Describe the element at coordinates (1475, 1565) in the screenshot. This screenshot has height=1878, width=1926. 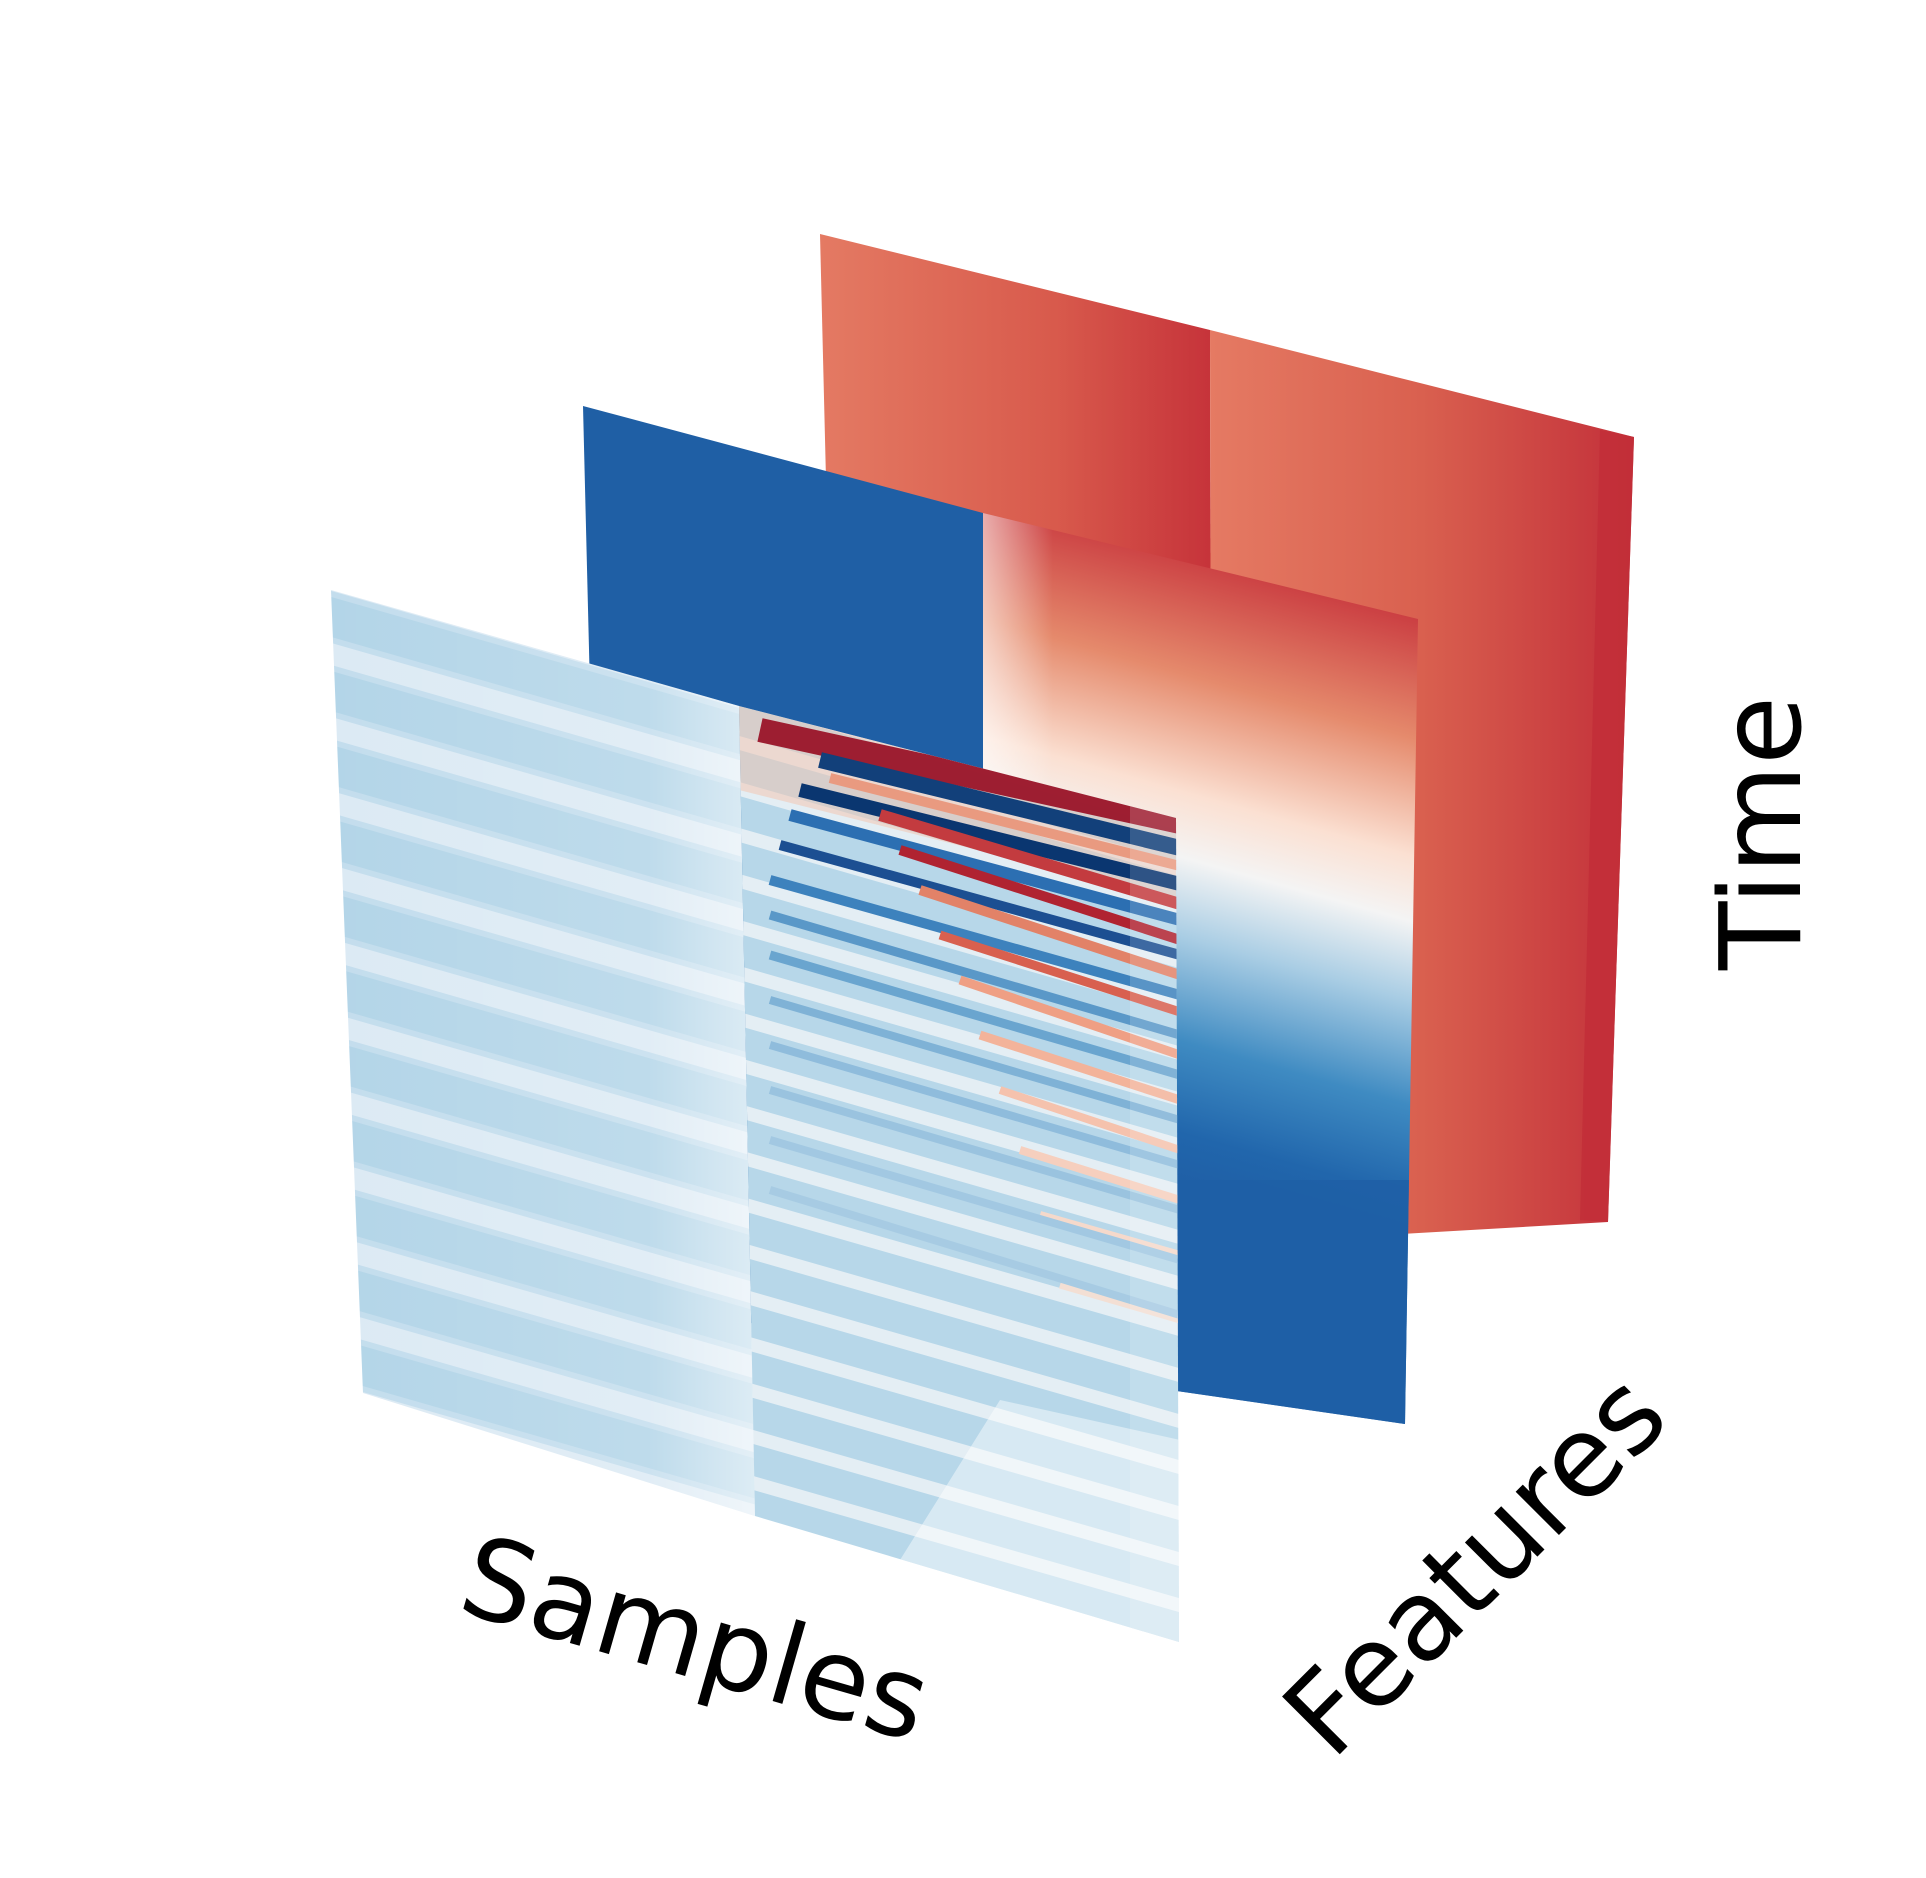
I see `axis-label-features: Features` at that location.